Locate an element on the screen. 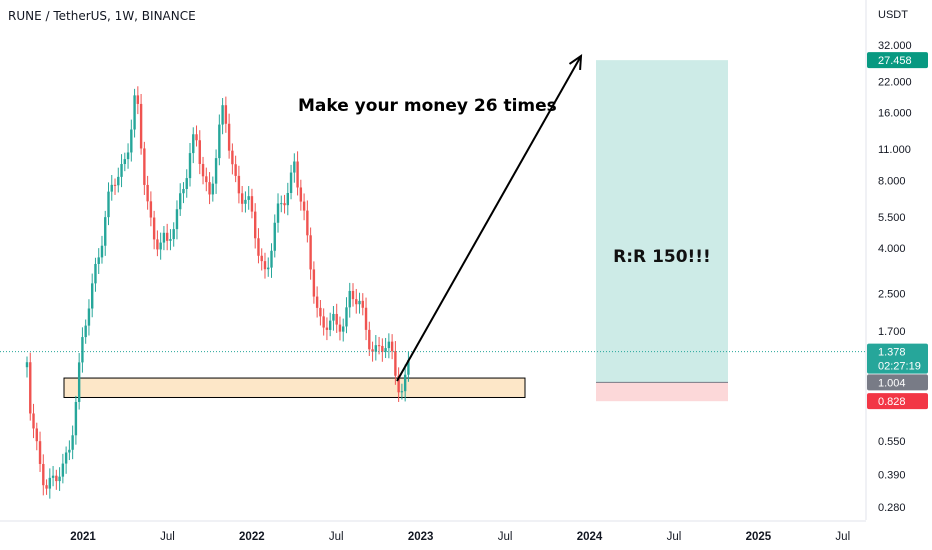 Image resolution: width=932 pixels, height=550 pixels. projection-arrow is located at coordinates (489, 217).